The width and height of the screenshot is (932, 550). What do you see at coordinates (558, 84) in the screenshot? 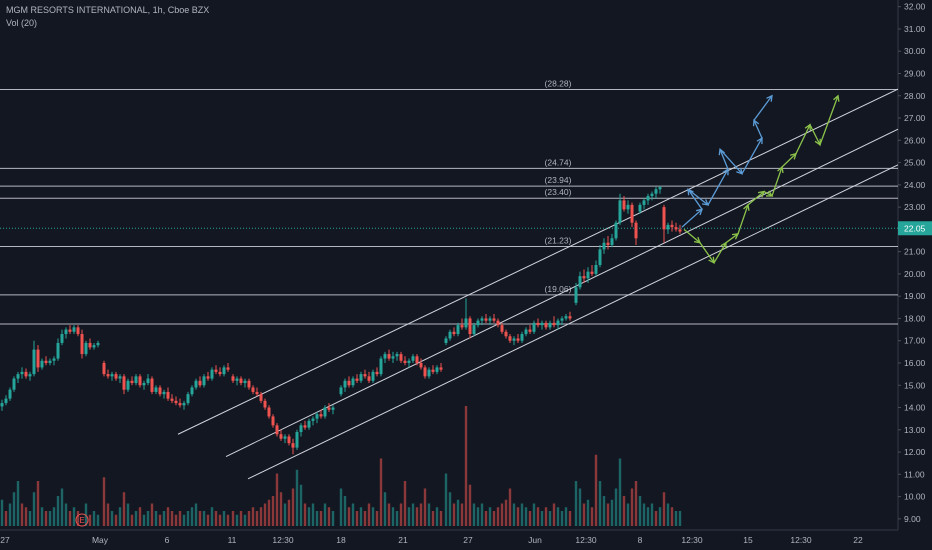
I see `horizontal-level-label: (28.28)` at bounding box center [558, 84].